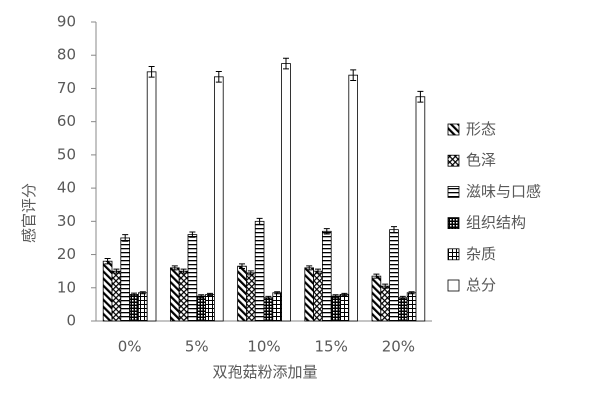 The image size is (591, 417). What do you see at coordinates (29, 213) in the screenshot?
I see `y-axis-label: 感官评分` at bounding box center [29, 213].